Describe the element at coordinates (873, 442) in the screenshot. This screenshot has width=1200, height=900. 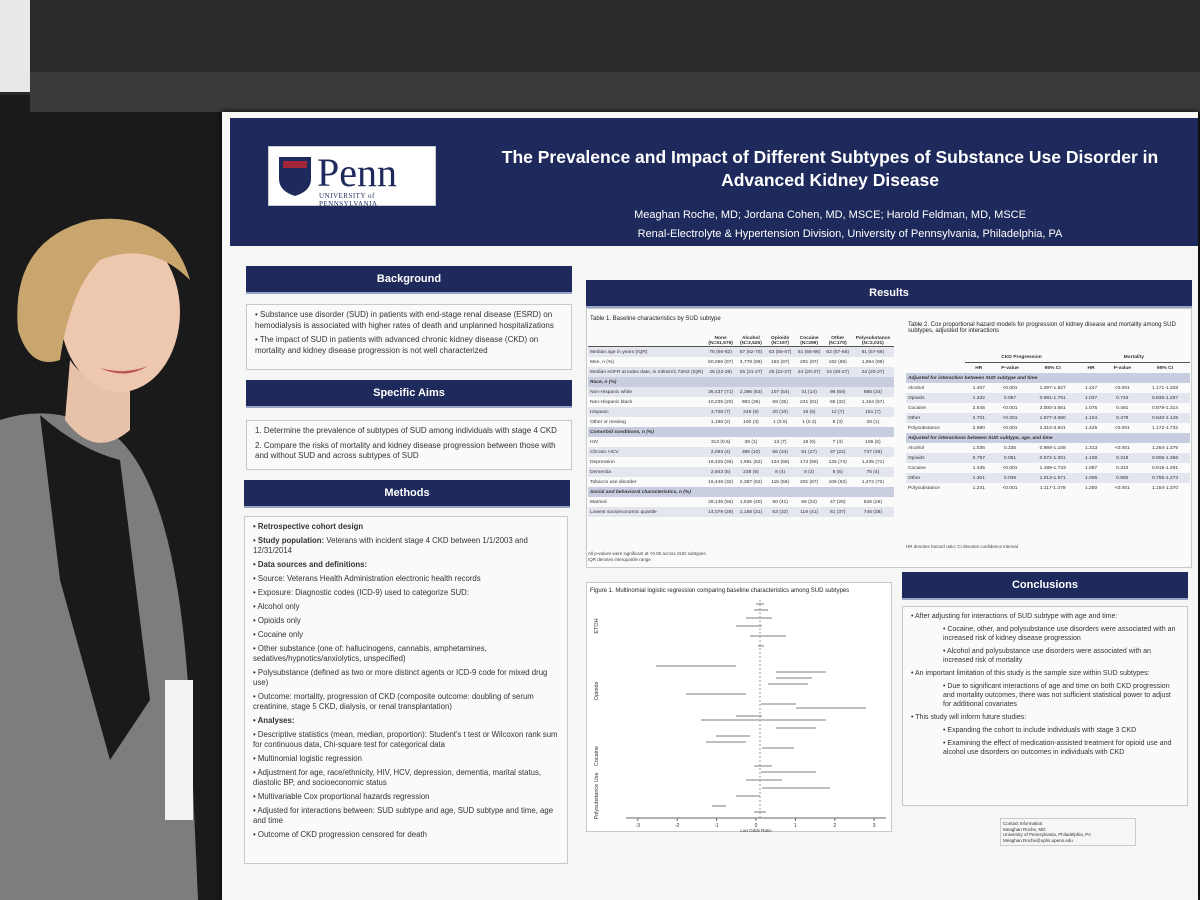
I see `table-cell: 106 (5)` at that location.